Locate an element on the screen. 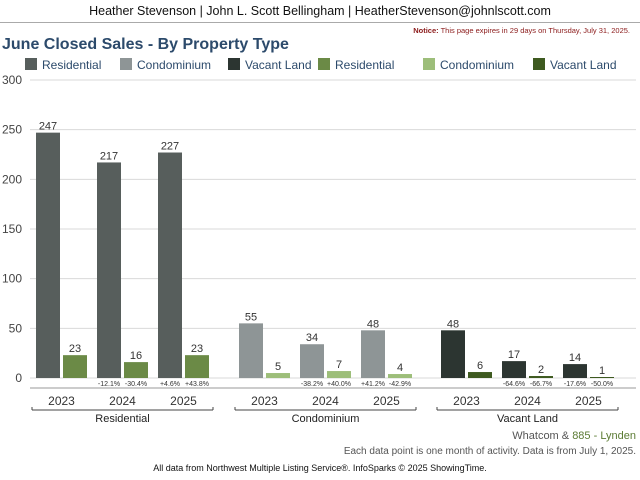 This screenshot has height=480, width=640. y-tick-label: 250 is located at coordinates (12, 130).